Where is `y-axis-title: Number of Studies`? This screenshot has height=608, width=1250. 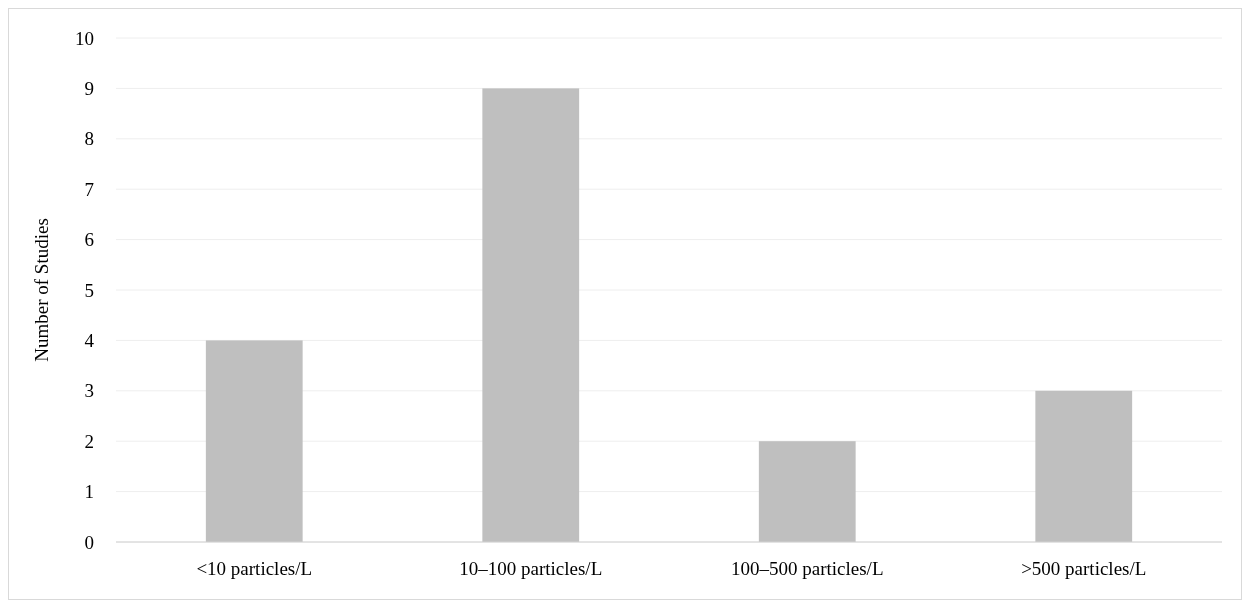 y-axis-title: Number of Studies is located at coordinates (41, 290).